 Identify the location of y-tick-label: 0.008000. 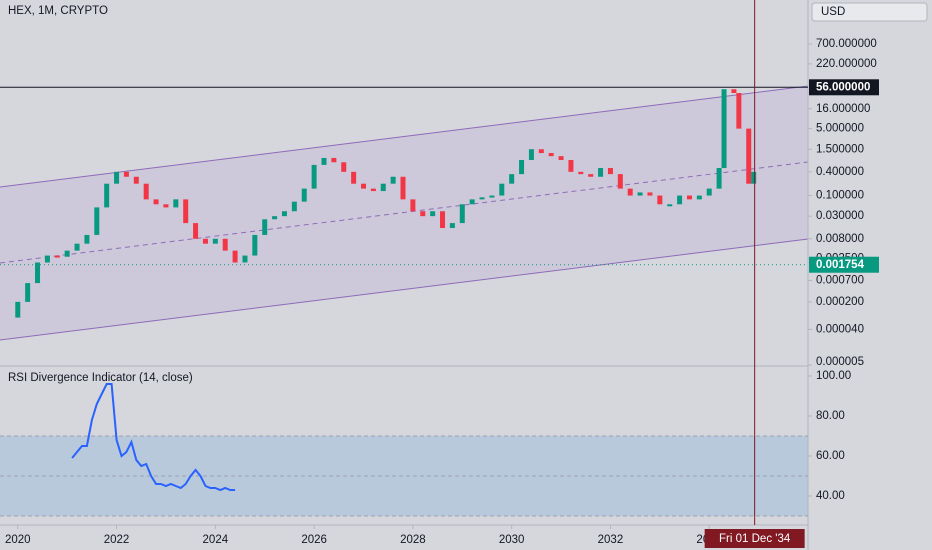
(840, 239).